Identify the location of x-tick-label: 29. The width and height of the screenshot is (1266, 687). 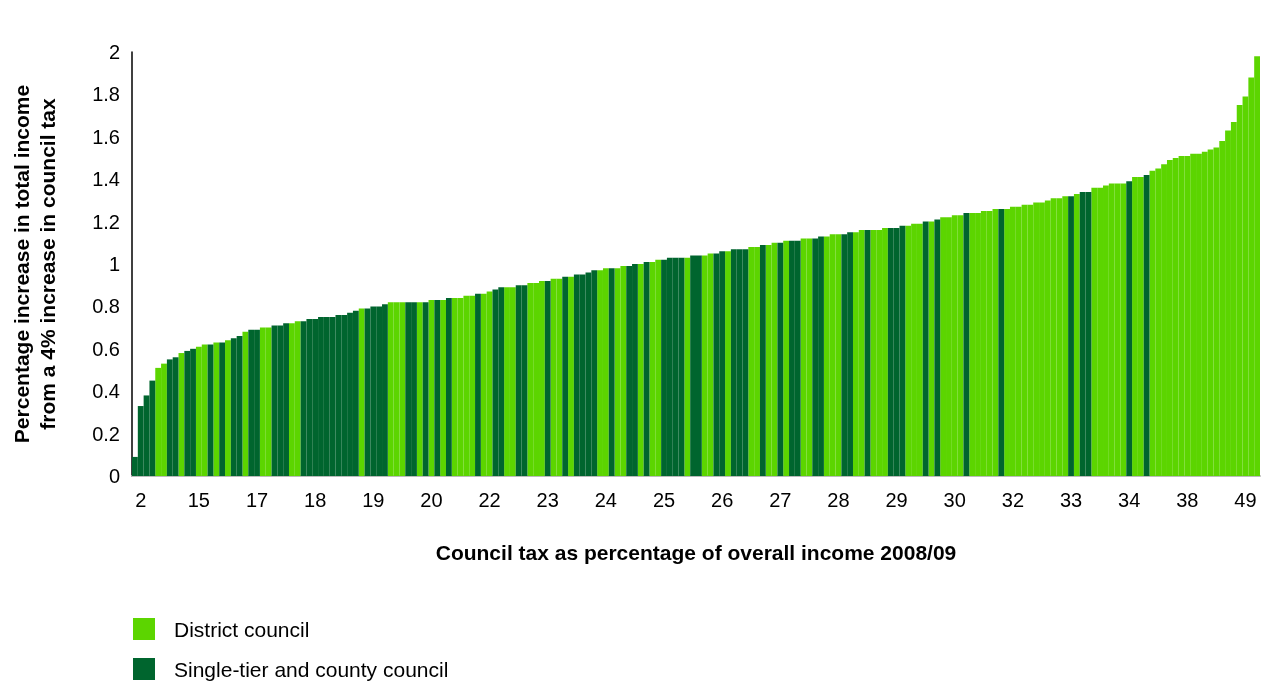
(896, 500).